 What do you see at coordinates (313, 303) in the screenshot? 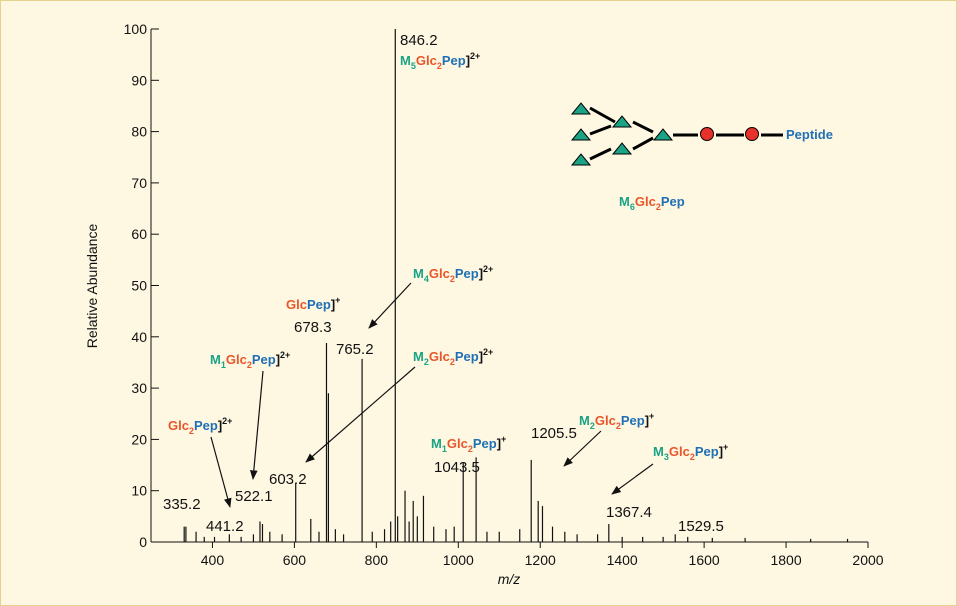
I see `ion-label: GlcPep]+` at bounding box center [313, 303].